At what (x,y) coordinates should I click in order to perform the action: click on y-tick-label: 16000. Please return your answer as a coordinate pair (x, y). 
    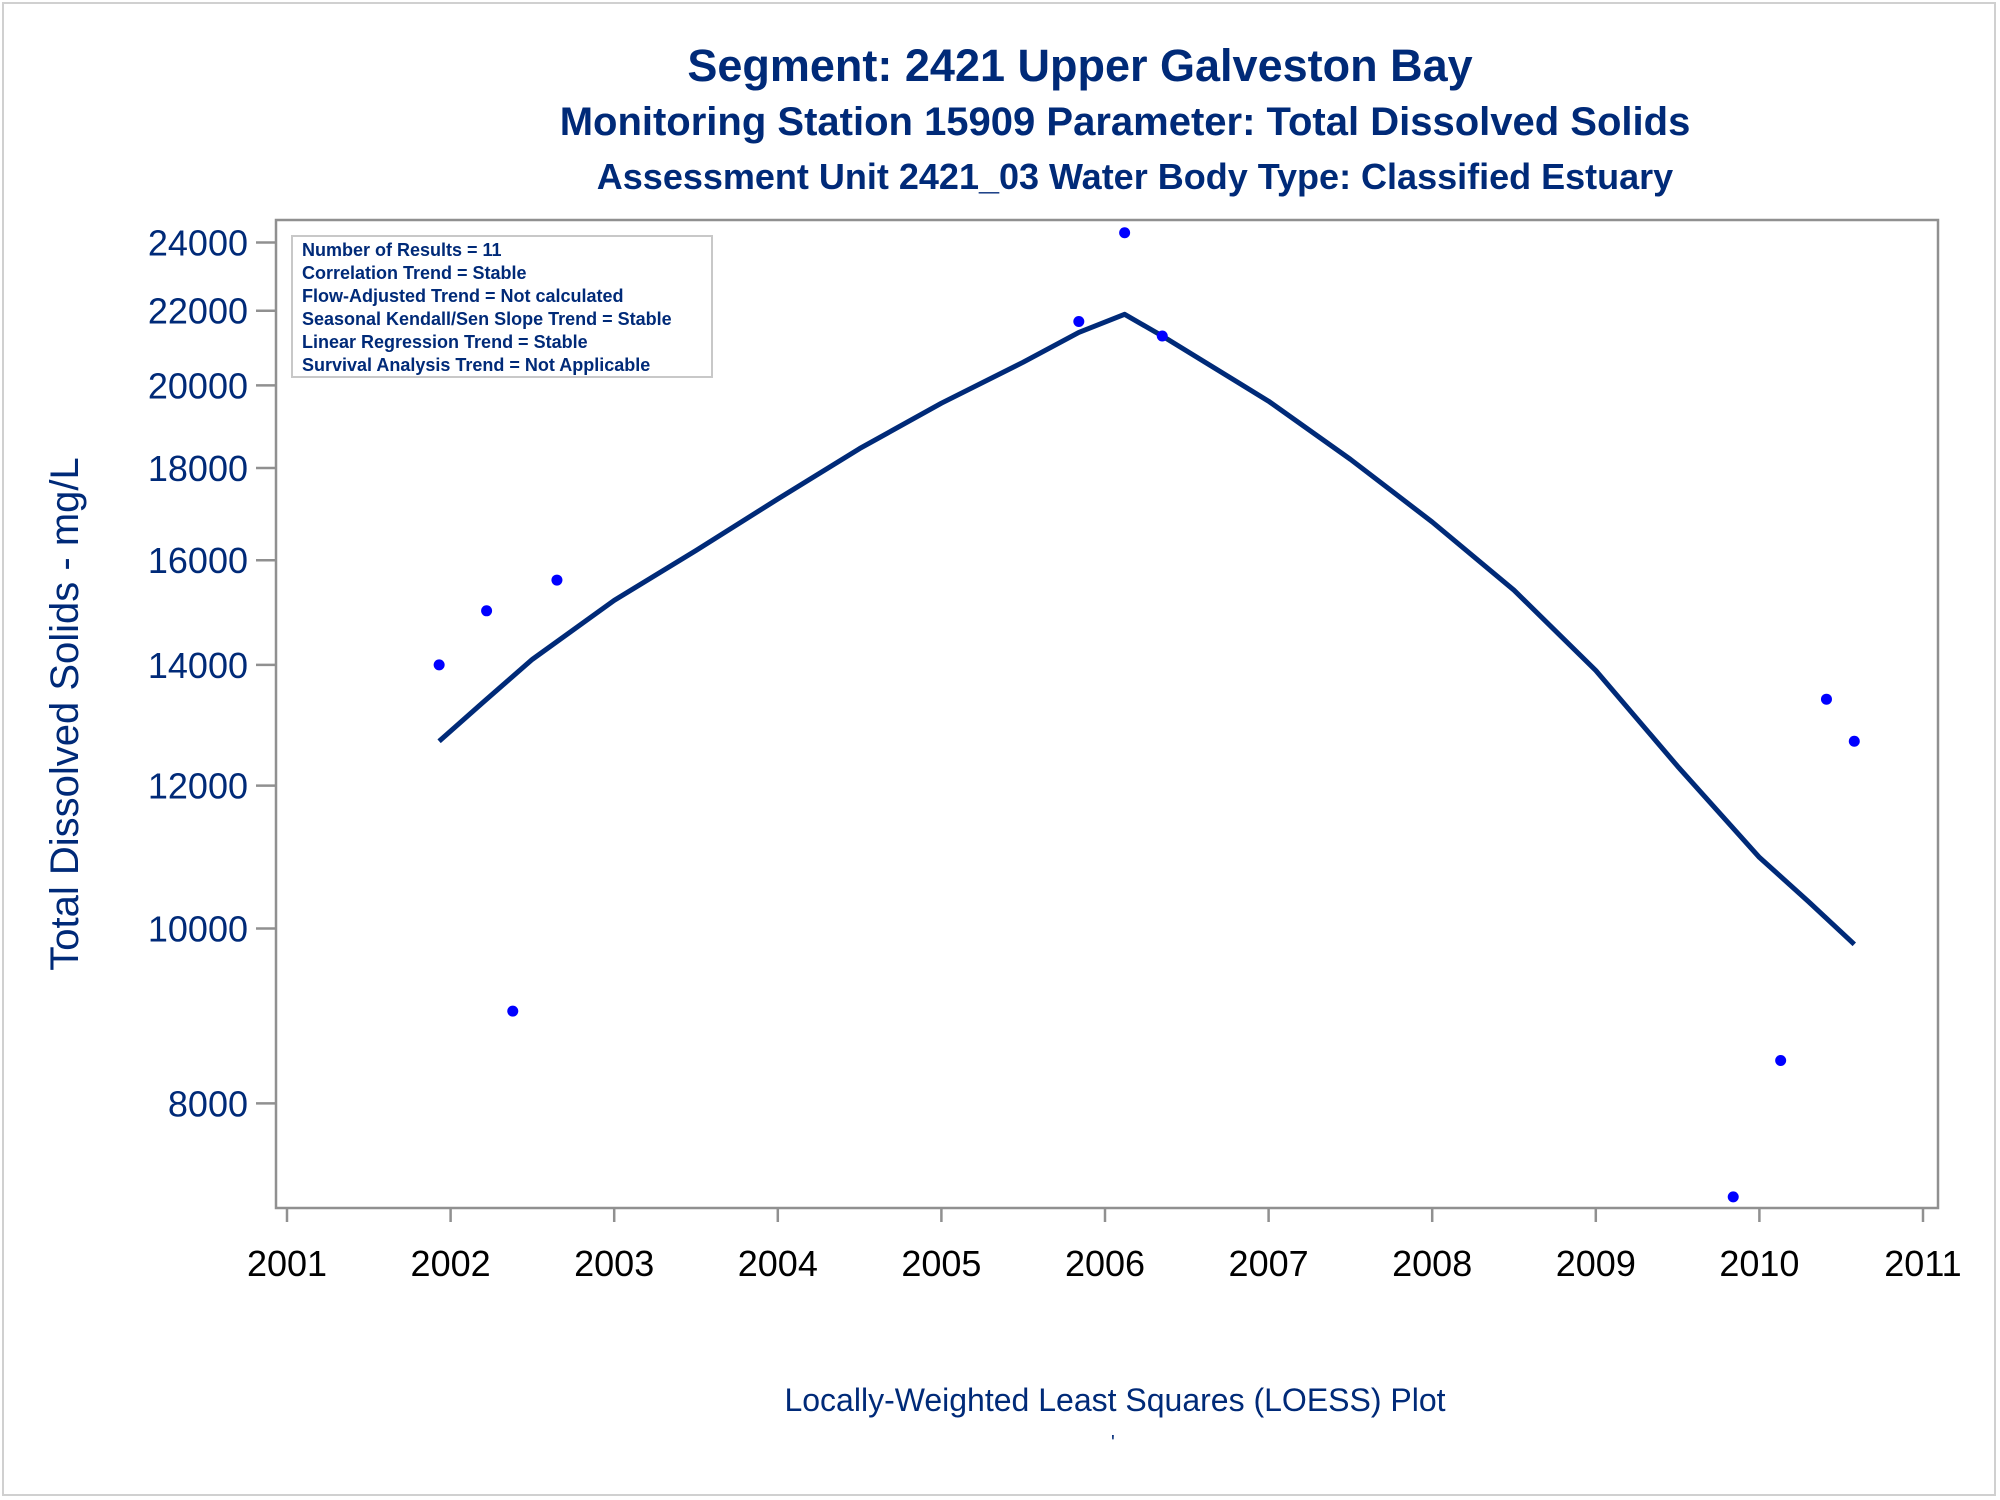
    Looking at the image, I should click on (198, 560).